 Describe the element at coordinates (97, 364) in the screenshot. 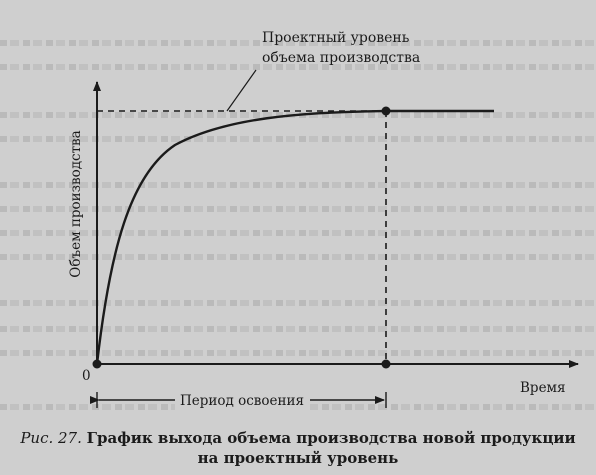

I see `origin-point` at that location.